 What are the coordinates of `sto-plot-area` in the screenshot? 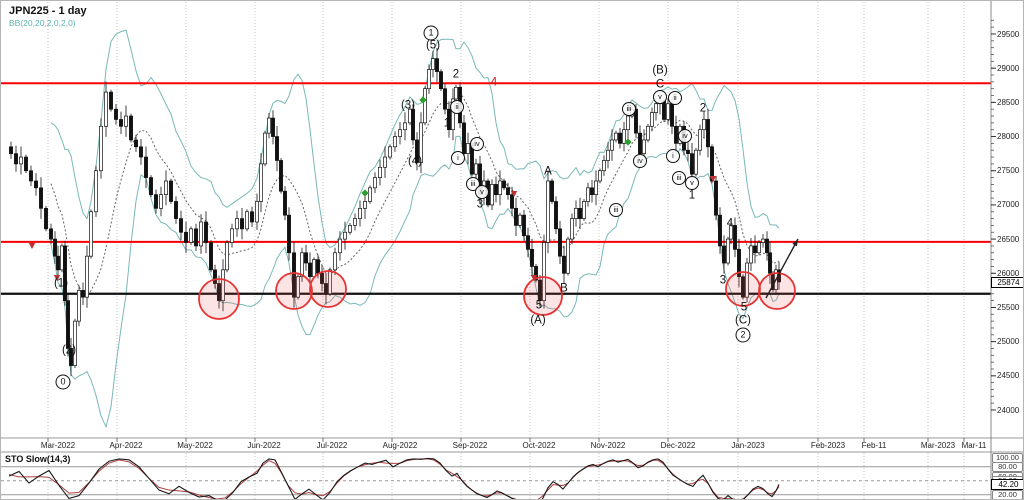 It's located at (496, 478).